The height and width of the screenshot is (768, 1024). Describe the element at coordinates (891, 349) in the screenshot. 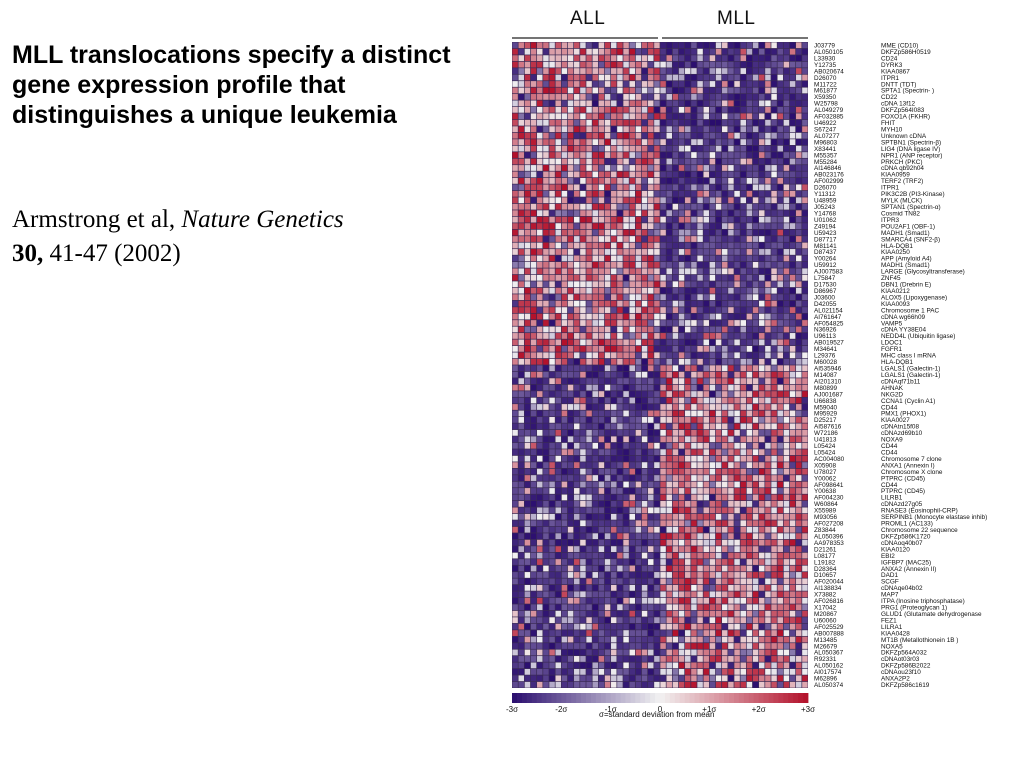

I see `gene-name-label: FGFR1` at that location.